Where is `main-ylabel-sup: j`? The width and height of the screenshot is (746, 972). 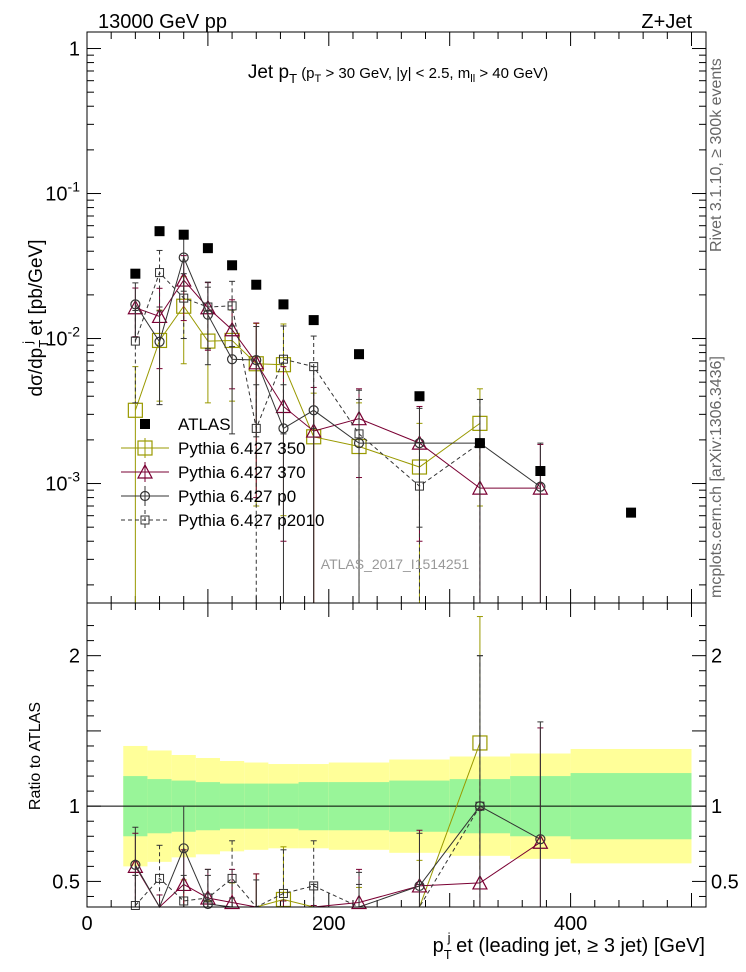 main-ylabel-sup: j is located at coordinates (27, 343).